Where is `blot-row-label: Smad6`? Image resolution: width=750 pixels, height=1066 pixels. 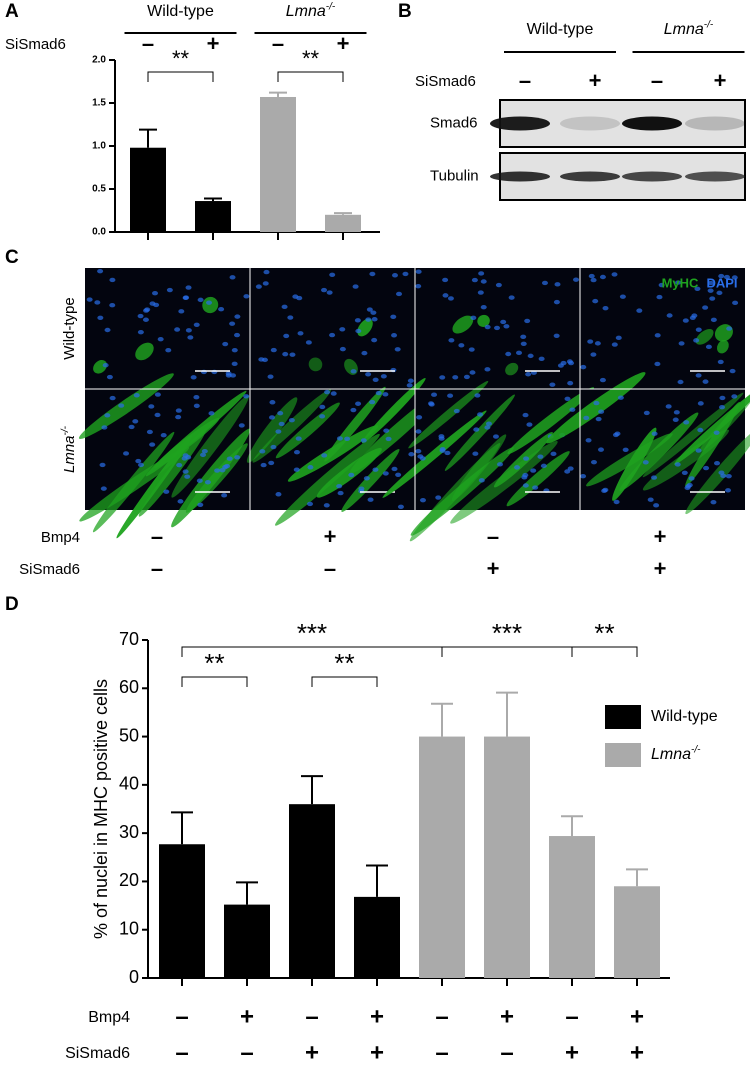
blot-row-label: Smad6 is located at coordinates (454, 122).